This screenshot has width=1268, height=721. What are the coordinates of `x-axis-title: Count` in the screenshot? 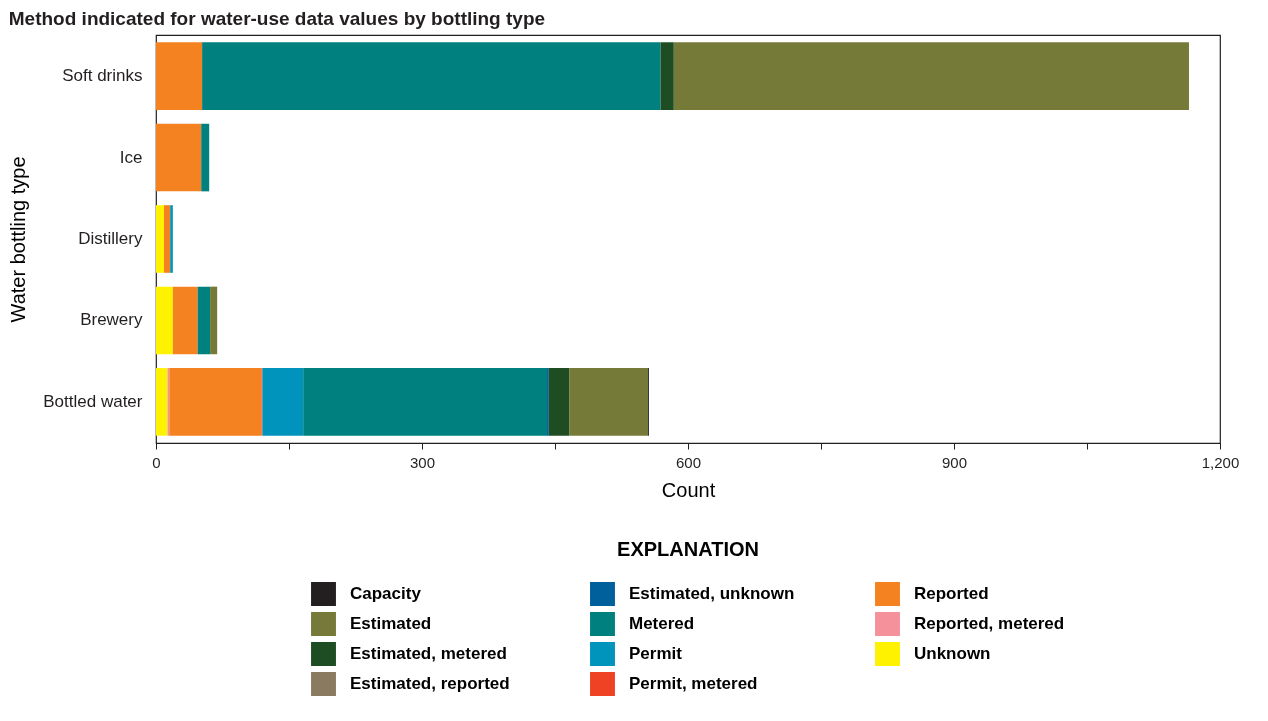 It's located at (688, 489).